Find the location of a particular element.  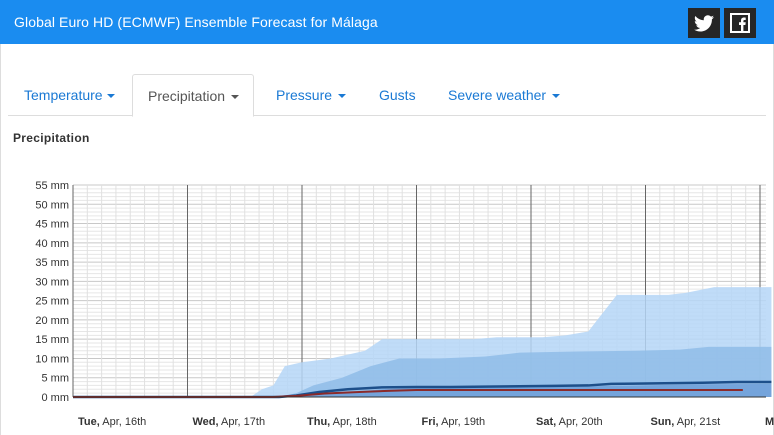

tab-label: Severe weather is located at coordinates (497, 95).